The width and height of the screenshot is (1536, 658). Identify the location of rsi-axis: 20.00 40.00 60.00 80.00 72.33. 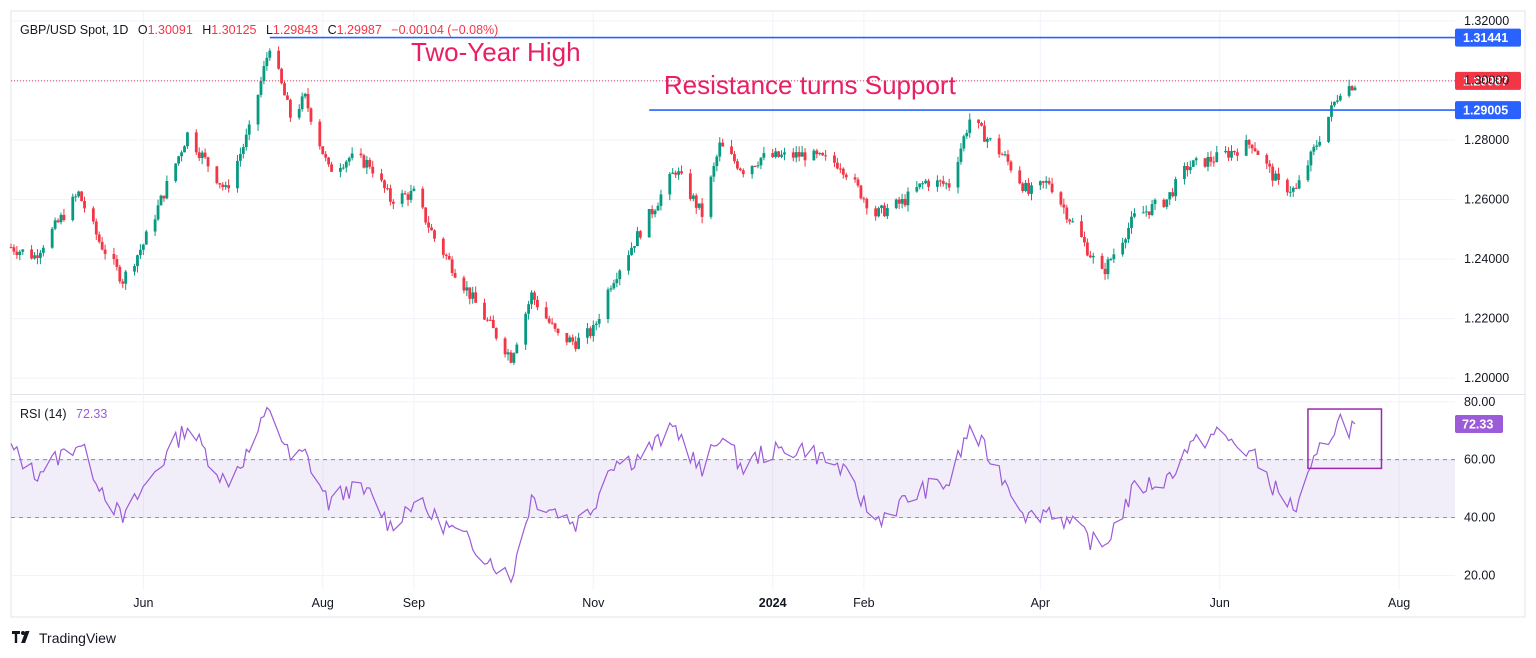
(1479, 489).